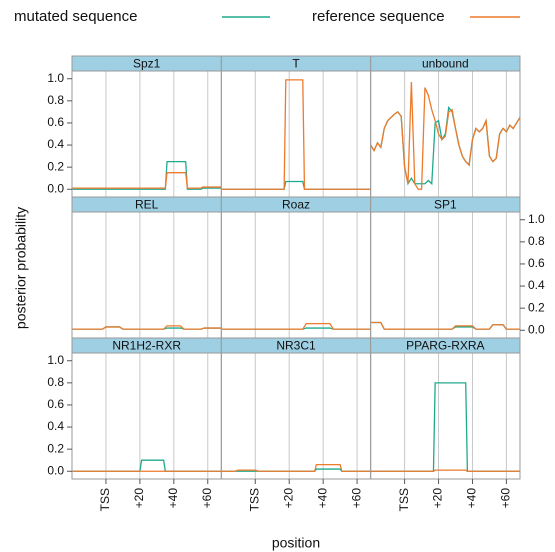 This screenshot has width=555, height=552. Describe the element at coordinates (445, 205) in the screenshot. I see `panel-title: SP1` at that location.